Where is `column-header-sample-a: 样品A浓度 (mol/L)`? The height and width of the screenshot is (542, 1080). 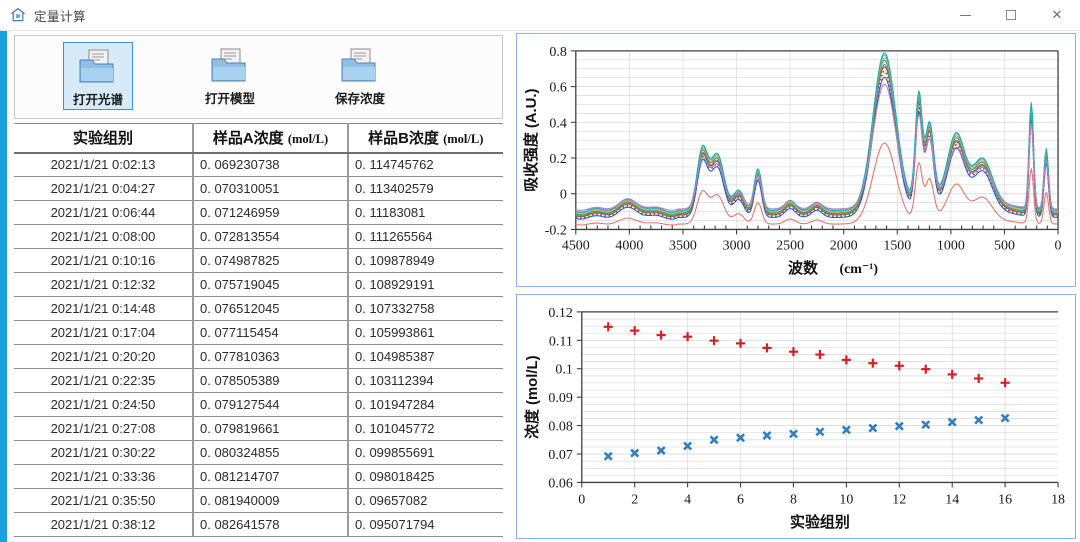 column-header-sample-a: 样品A浓度 (mol/L) is located at coordinates (271, 138).